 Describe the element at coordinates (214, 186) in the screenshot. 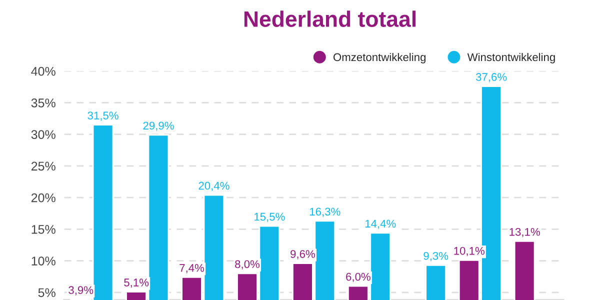

I see `data-label: 20,4%` at that location.